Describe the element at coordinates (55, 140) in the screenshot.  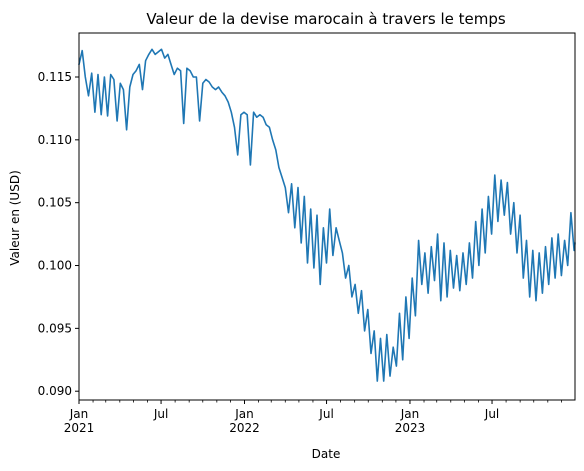
I see `y-tick-label: 0.110` at that location.